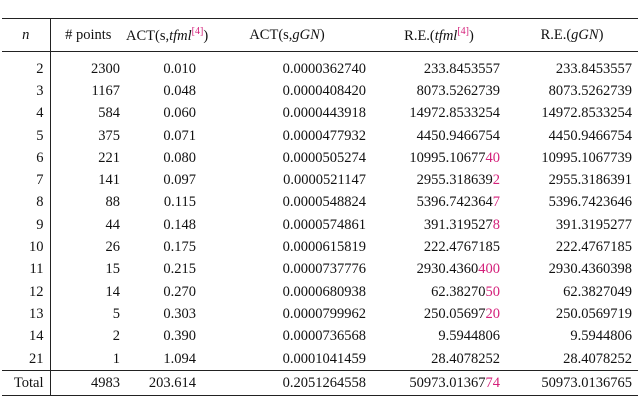 This screenshot has height=420, width=640. What do you see at coordinates (88, 114) in the screenshot?
I see `cell: 584` at bounding box center [88, 114].